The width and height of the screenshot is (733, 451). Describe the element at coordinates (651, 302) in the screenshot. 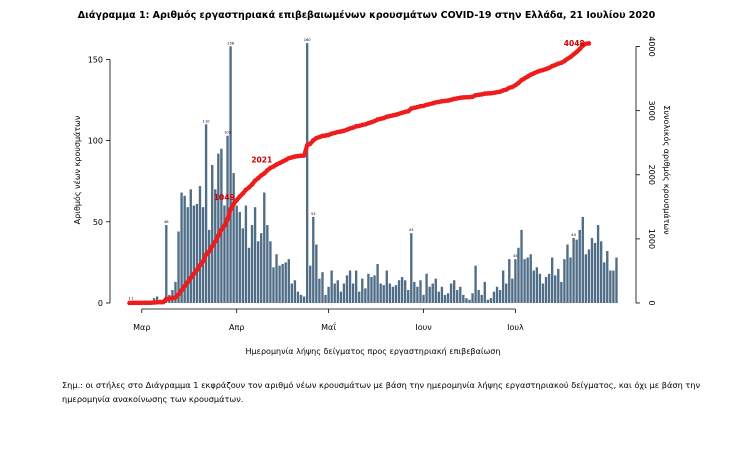

I see `y2-tick-label-0: 0` at that location.